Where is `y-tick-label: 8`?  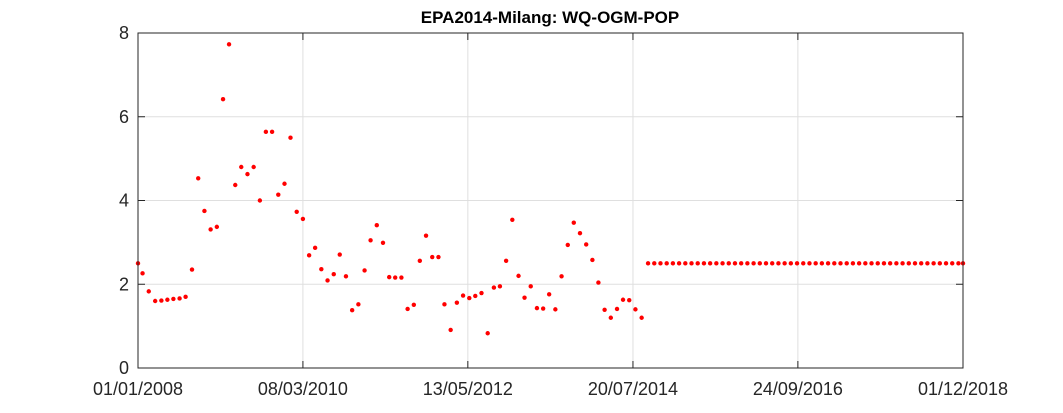
y-tick-label: 8 is located at coordinates (124, 33).